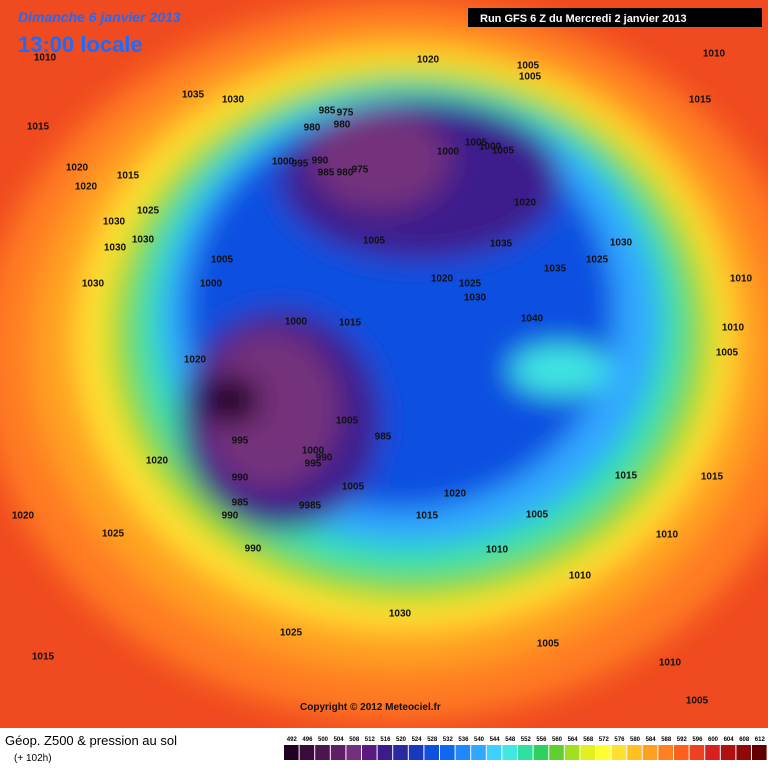  Describe the element at coordinates (385, 740) in the screenshot. I see `scale-label: 516` at that location.